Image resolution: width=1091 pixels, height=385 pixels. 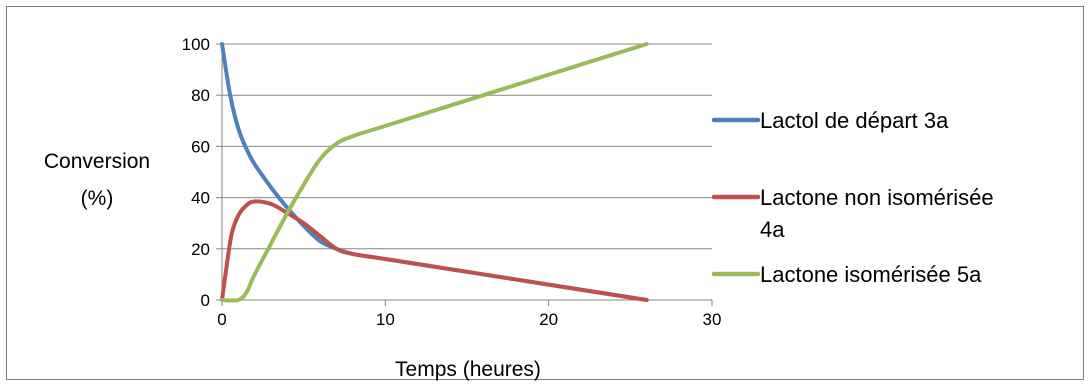 I want to click on y-tick-label-100: 100, so click(x=196, y=44).